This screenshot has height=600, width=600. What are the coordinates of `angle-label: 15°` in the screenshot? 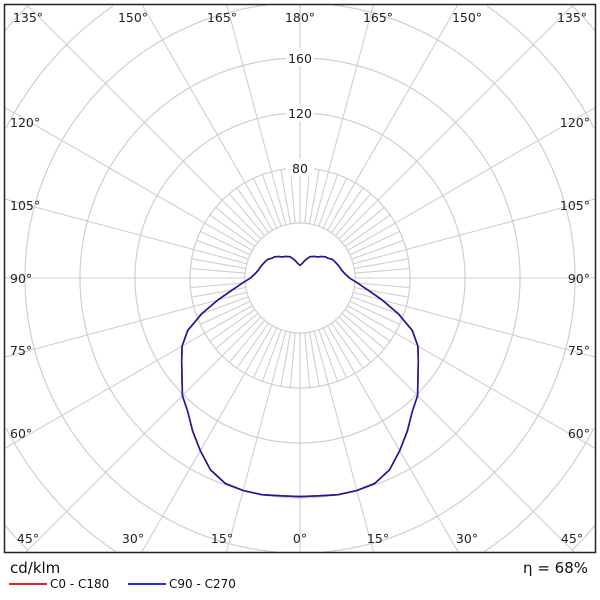 It's located at (222, 538).